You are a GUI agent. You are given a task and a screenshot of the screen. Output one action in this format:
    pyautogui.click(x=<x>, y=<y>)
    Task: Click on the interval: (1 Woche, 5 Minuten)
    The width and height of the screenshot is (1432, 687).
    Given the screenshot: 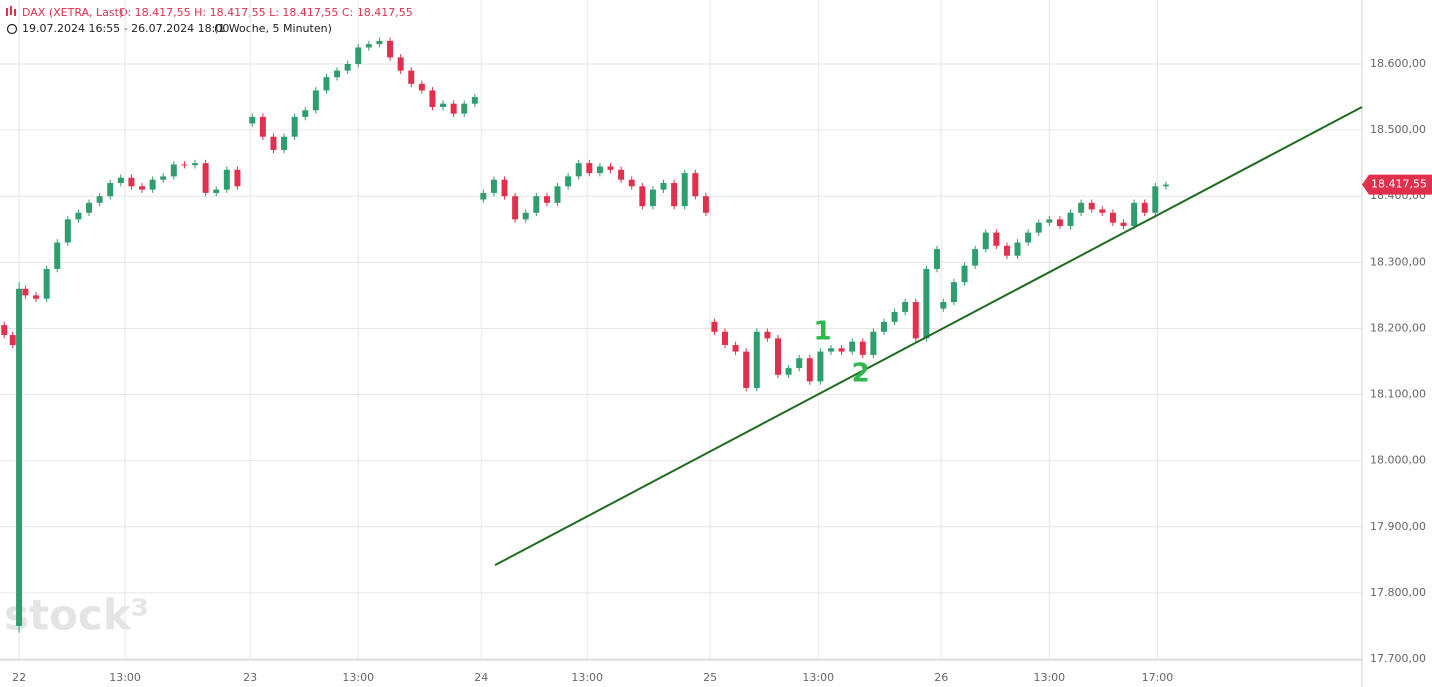 What is the action you would take?
    pyautogui.click(x=273, y=28)
    